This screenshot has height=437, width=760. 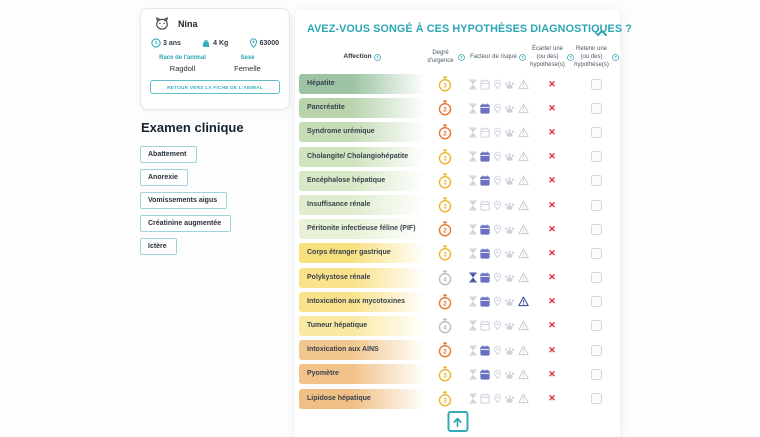 I want to click on affection-name: Encéphalose hépatique, so click(x=362, y=180).